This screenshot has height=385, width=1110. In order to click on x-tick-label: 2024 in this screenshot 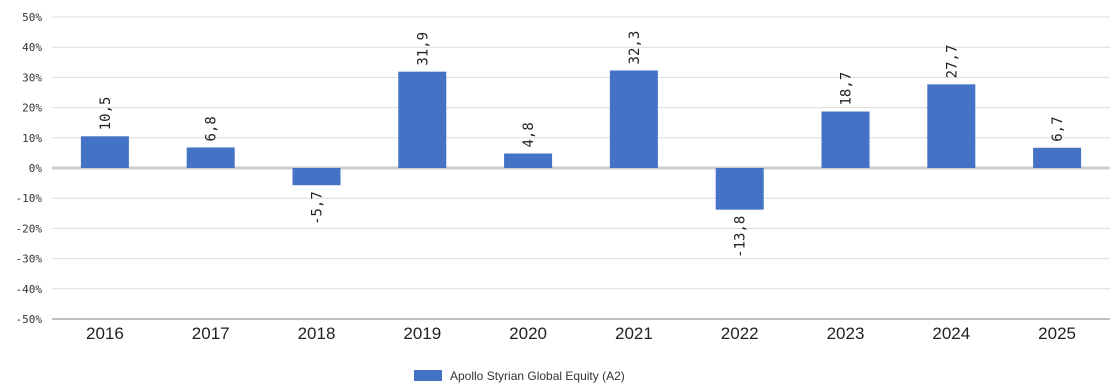, I will do `click(951, 333)`.